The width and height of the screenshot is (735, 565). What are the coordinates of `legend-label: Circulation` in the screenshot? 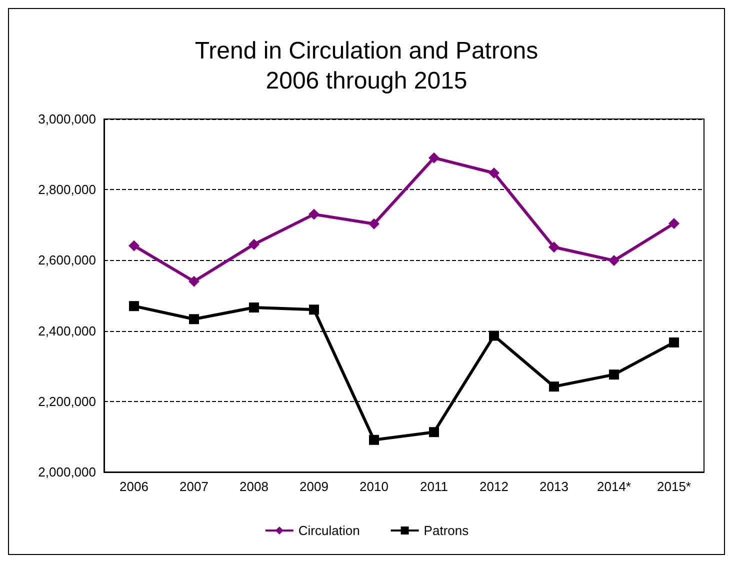 It's located at (329, 530).